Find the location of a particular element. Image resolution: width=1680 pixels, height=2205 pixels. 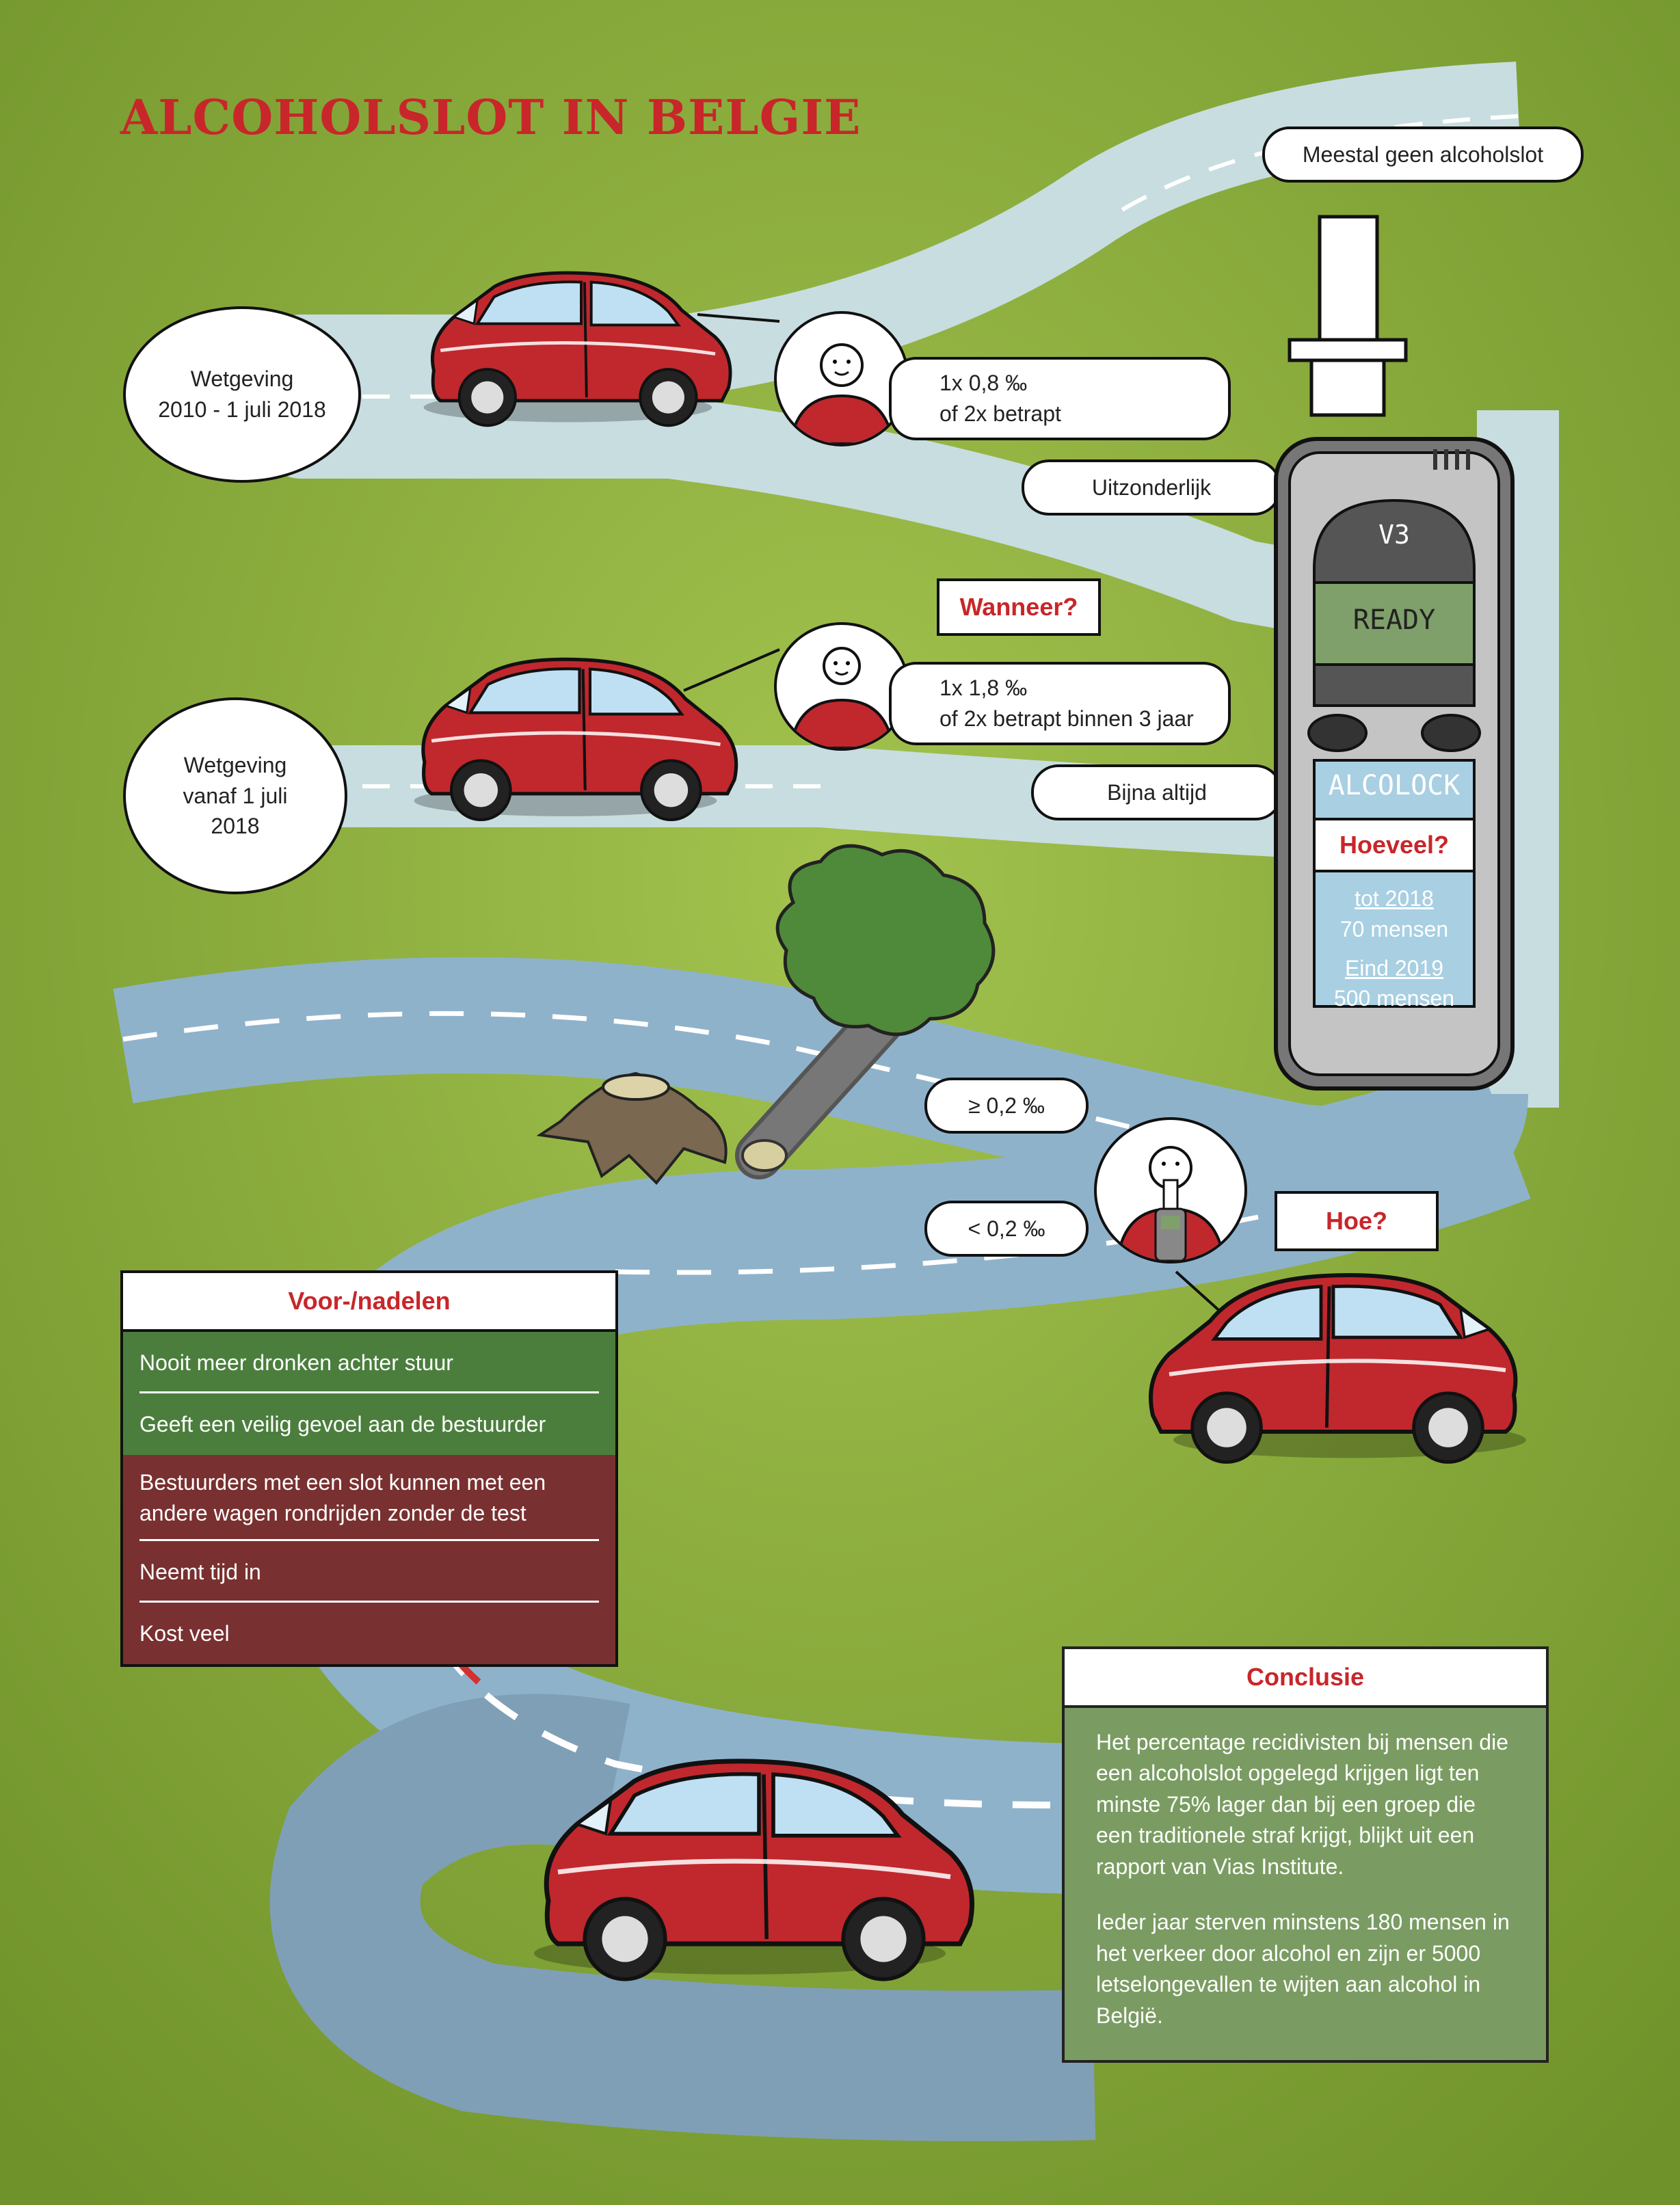

fallen-tree is located at coordinates (865, 1011).